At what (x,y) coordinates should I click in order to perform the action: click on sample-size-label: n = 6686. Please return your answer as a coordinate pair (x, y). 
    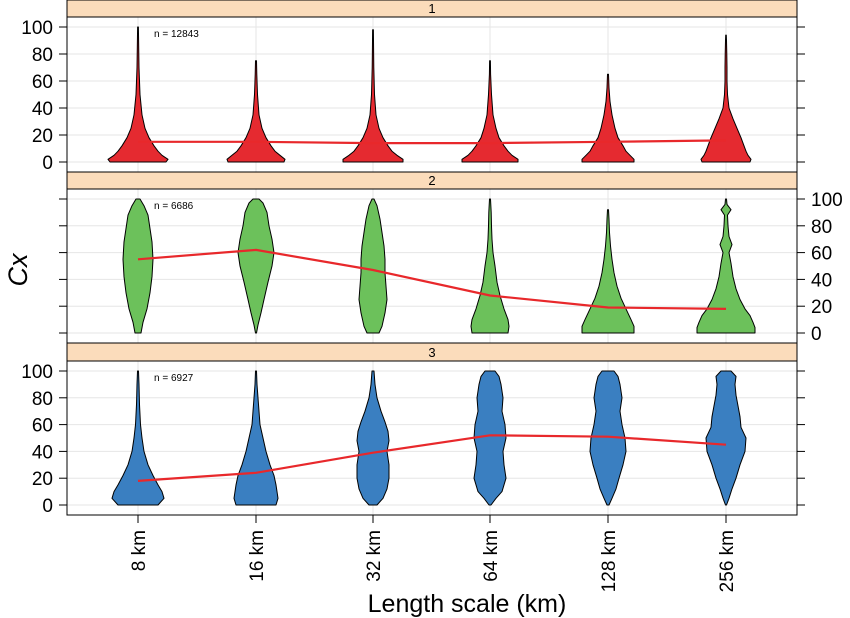
    Looking at the image, I should click on (174, 206).